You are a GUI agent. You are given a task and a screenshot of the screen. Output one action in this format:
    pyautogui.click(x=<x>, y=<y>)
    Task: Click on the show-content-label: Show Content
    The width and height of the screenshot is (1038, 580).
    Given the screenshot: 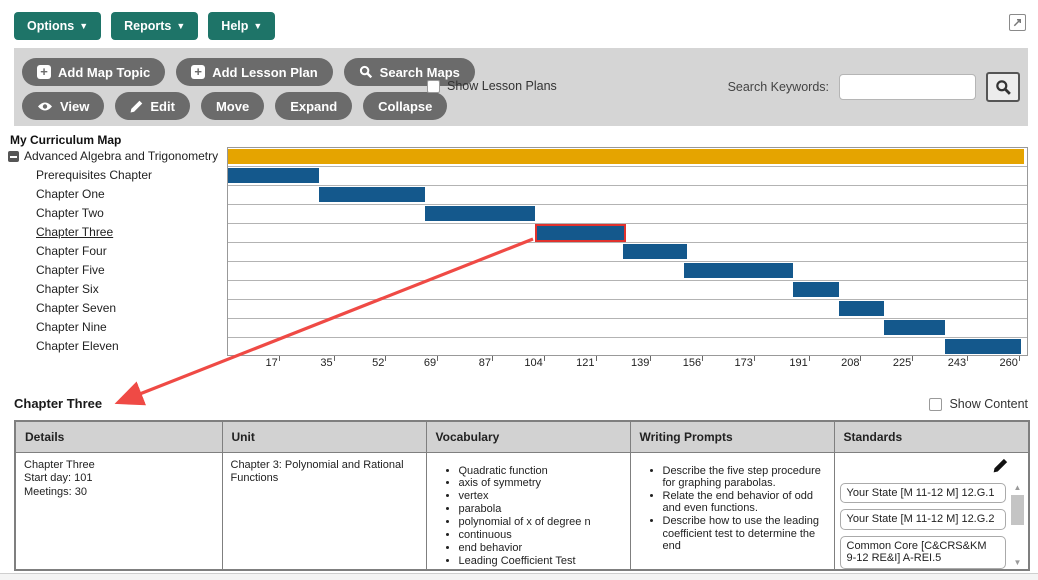 What is the action you would take?
    pyautogui.click(x=988, y=404)
    